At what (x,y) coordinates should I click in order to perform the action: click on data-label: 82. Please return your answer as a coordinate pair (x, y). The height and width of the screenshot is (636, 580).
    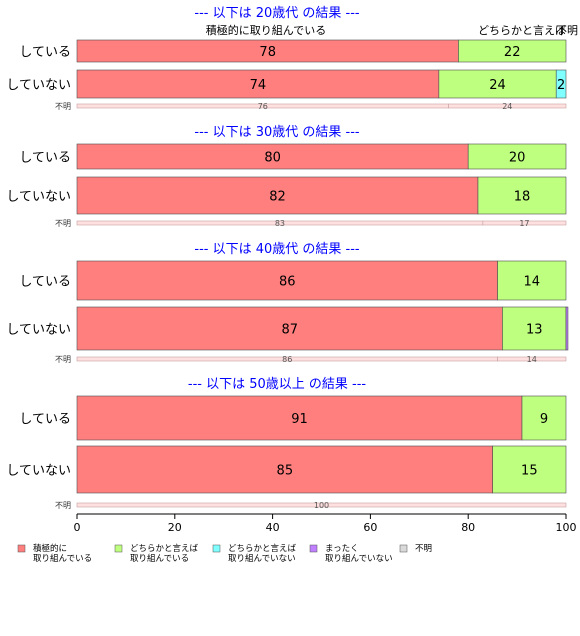
    Looking at the image, I should click on (277, 197).